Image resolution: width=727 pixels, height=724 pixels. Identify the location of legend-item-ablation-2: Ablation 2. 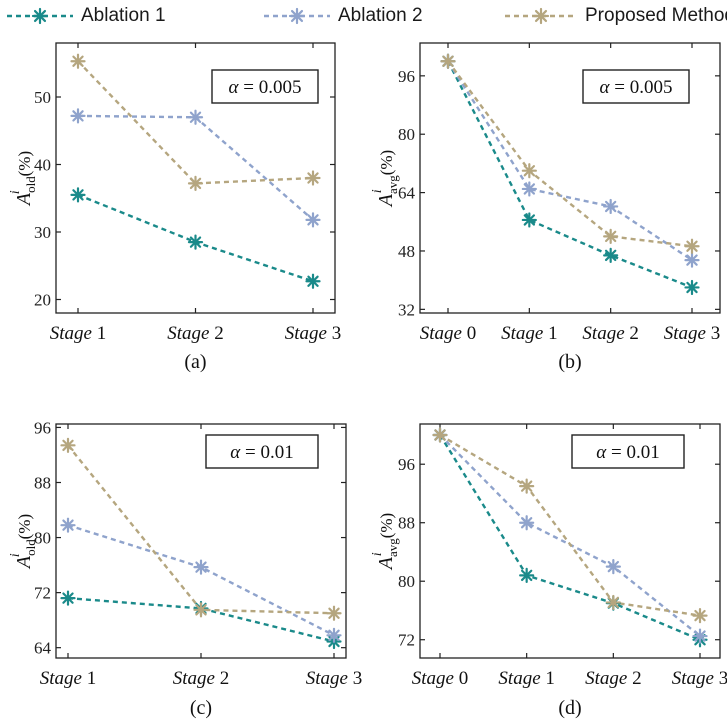
(342, 16).